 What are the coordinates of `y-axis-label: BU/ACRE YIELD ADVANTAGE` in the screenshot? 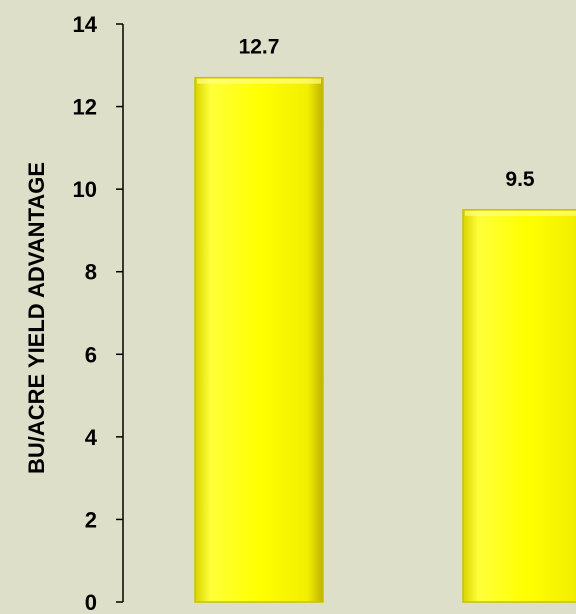 It's located at (36, 318).